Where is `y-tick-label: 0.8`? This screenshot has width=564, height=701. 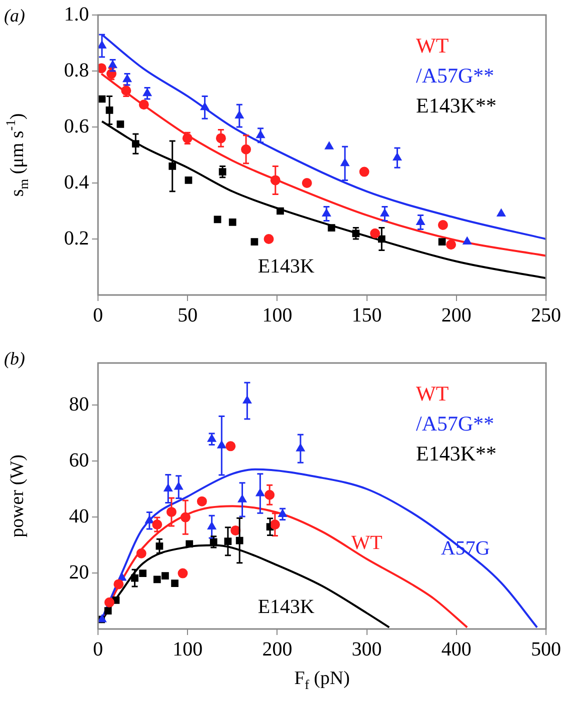 y-tick-label: 0.8 is located at coordinates (76, 70).